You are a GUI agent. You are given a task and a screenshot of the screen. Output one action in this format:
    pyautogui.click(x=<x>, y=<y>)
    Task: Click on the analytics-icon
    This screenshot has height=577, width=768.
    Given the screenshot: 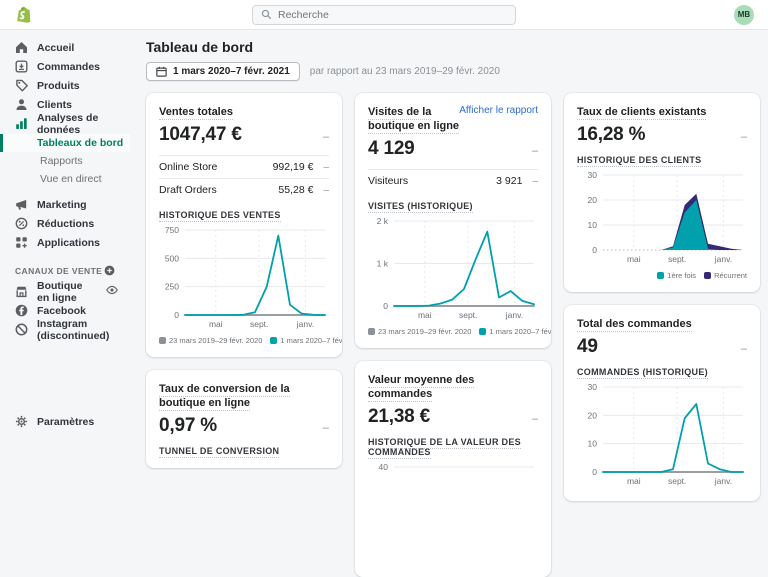 What is the action you would take?
    pyautogui.click(x=21, y=123)
    